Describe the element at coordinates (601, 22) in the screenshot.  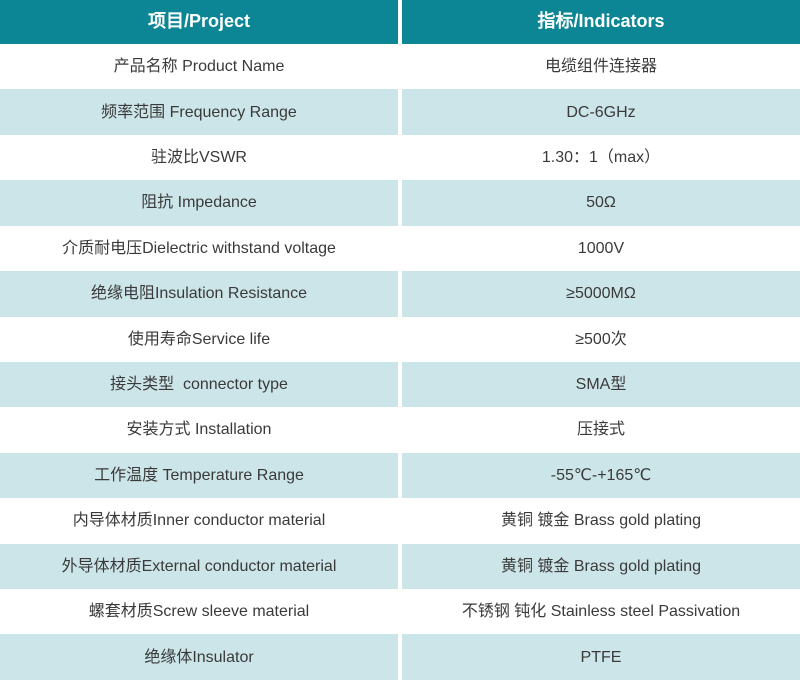
I see `header-cell-indicators: 指标/Indicators` at that location.